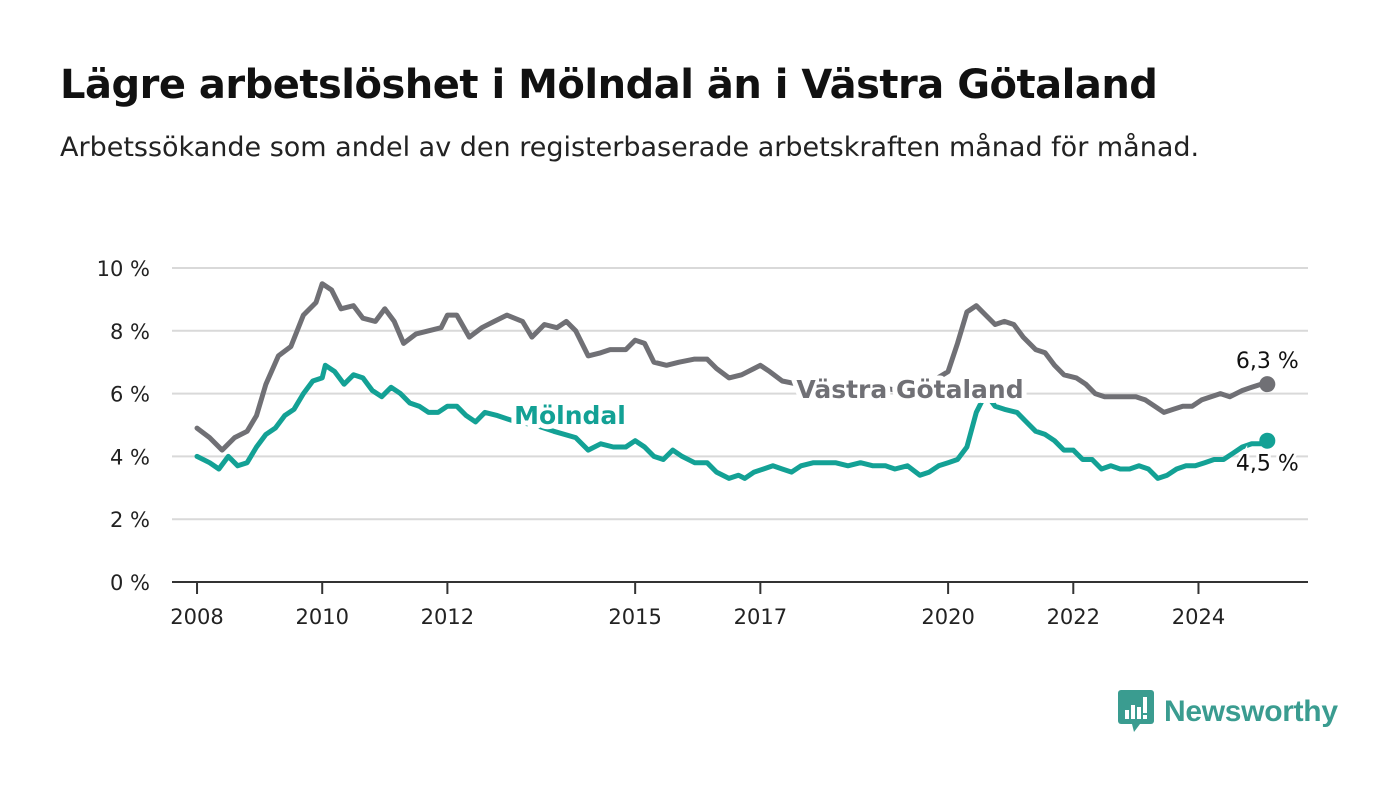 This screenshot has height=794, width=1400. Describe the element at coordinates (1267, 361) in the screenshot. I see `end-value-label-v-stra-g-taland: 6,3 %` at that location.